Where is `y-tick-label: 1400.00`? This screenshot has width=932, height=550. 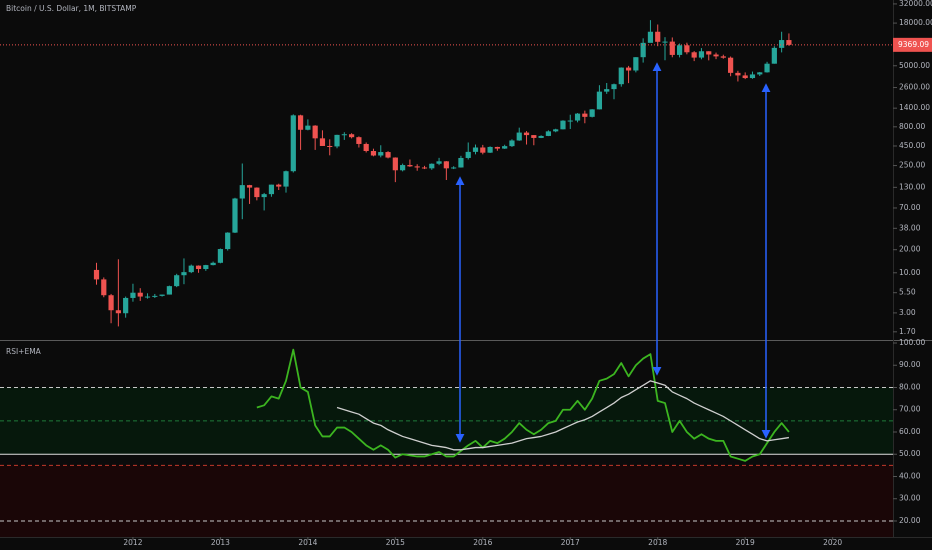
y-tick-label: 1400.00 is located at coordinates (914, 107).